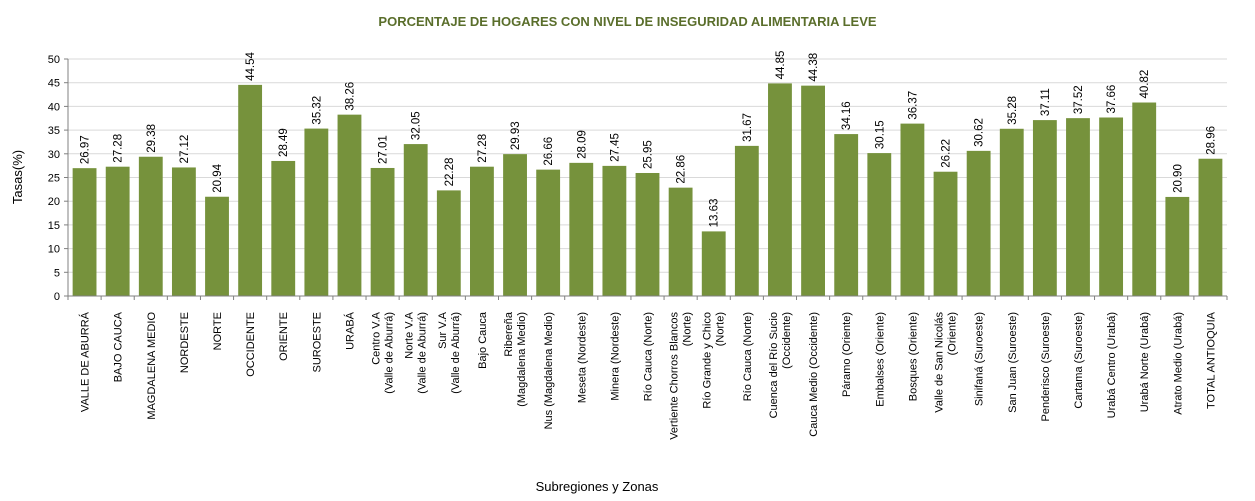 This screenshot has width=1255, height=501. Describe the element at coordinates (218, 331) in the screenshot. I see `x-tick-label: NORTE` at that location.